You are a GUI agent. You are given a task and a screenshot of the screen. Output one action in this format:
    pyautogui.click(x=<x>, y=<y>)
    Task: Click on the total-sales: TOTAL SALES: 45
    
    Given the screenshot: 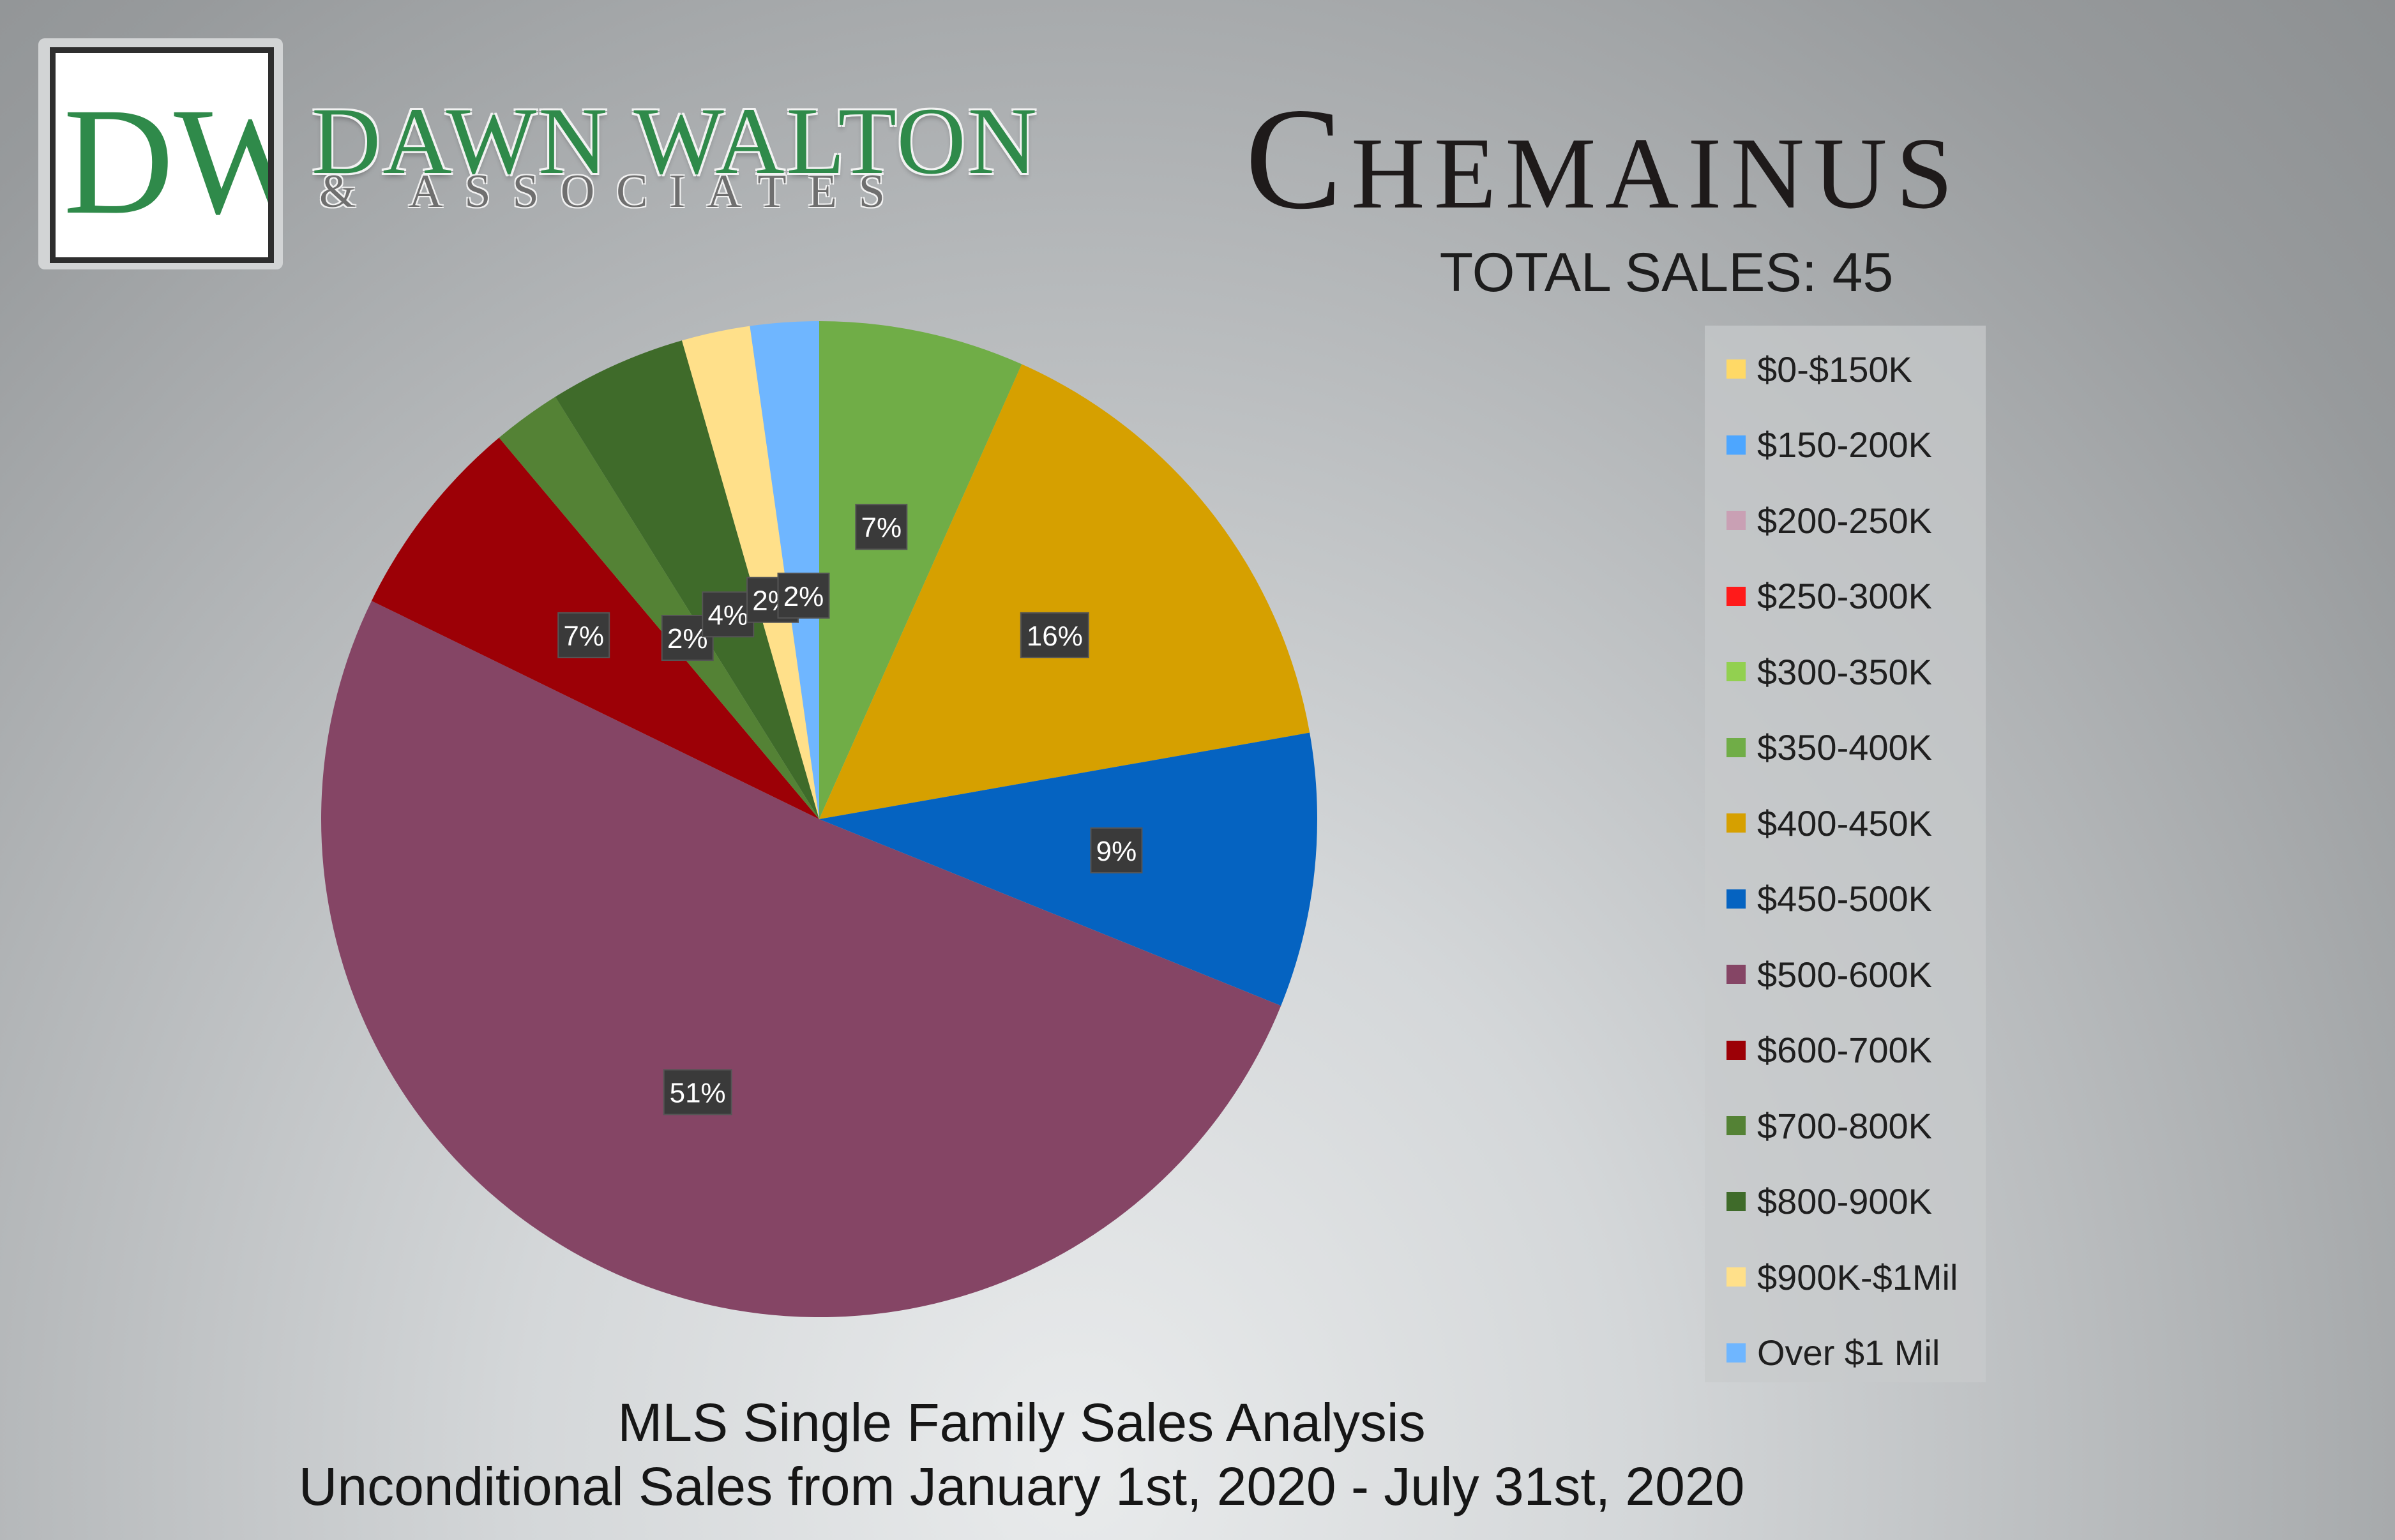 What is the action you would take?
    pyautogui.click(x=1666, y=272)
    